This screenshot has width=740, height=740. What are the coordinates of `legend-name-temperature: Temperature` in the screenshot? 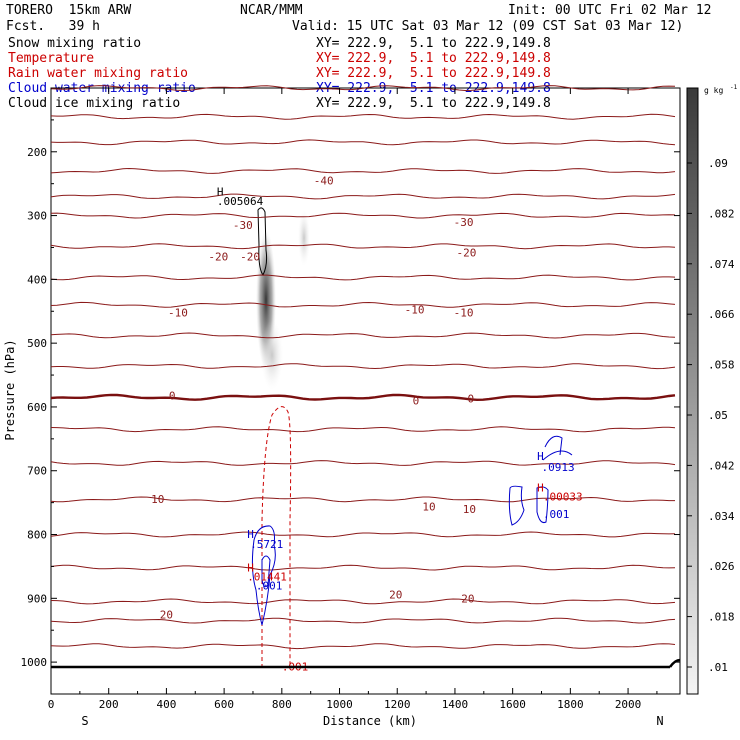 It's located at (51, 58).